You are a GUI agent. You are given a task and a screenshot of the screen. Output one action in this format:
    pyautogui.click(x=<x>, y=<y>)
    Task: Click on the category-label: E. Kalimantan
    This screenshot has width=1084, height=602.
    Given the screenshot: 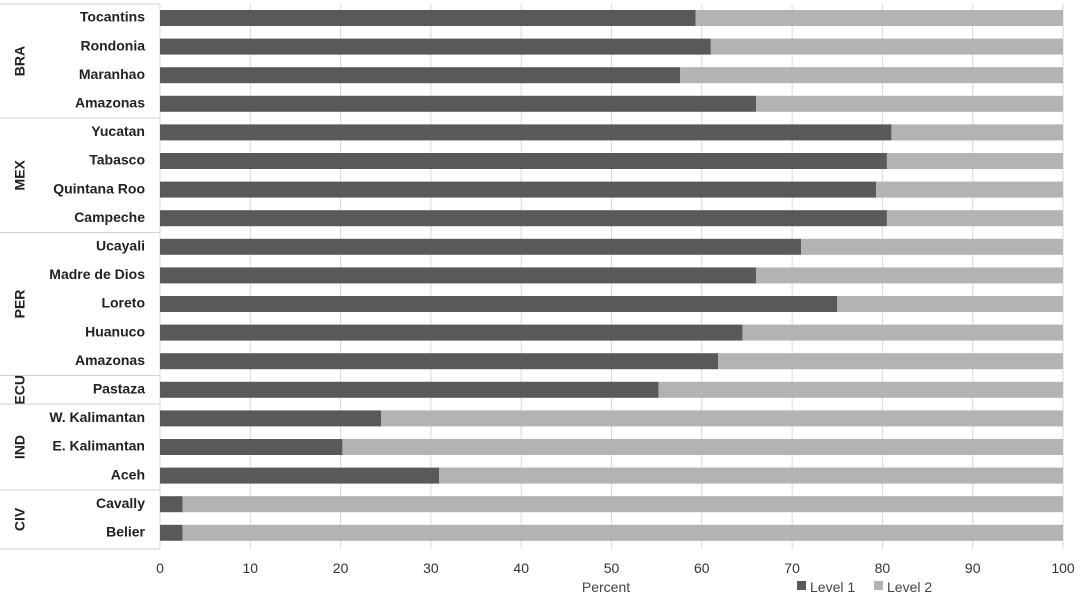 What is the action you would take?
    pyautogui.click(x=98, y=446)
    